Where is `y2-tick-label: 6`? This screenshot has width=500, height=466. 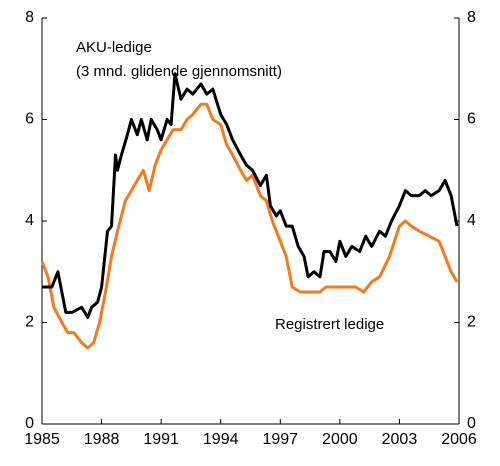
y2-tick-label: 6 is located at coordinates (471, 119).